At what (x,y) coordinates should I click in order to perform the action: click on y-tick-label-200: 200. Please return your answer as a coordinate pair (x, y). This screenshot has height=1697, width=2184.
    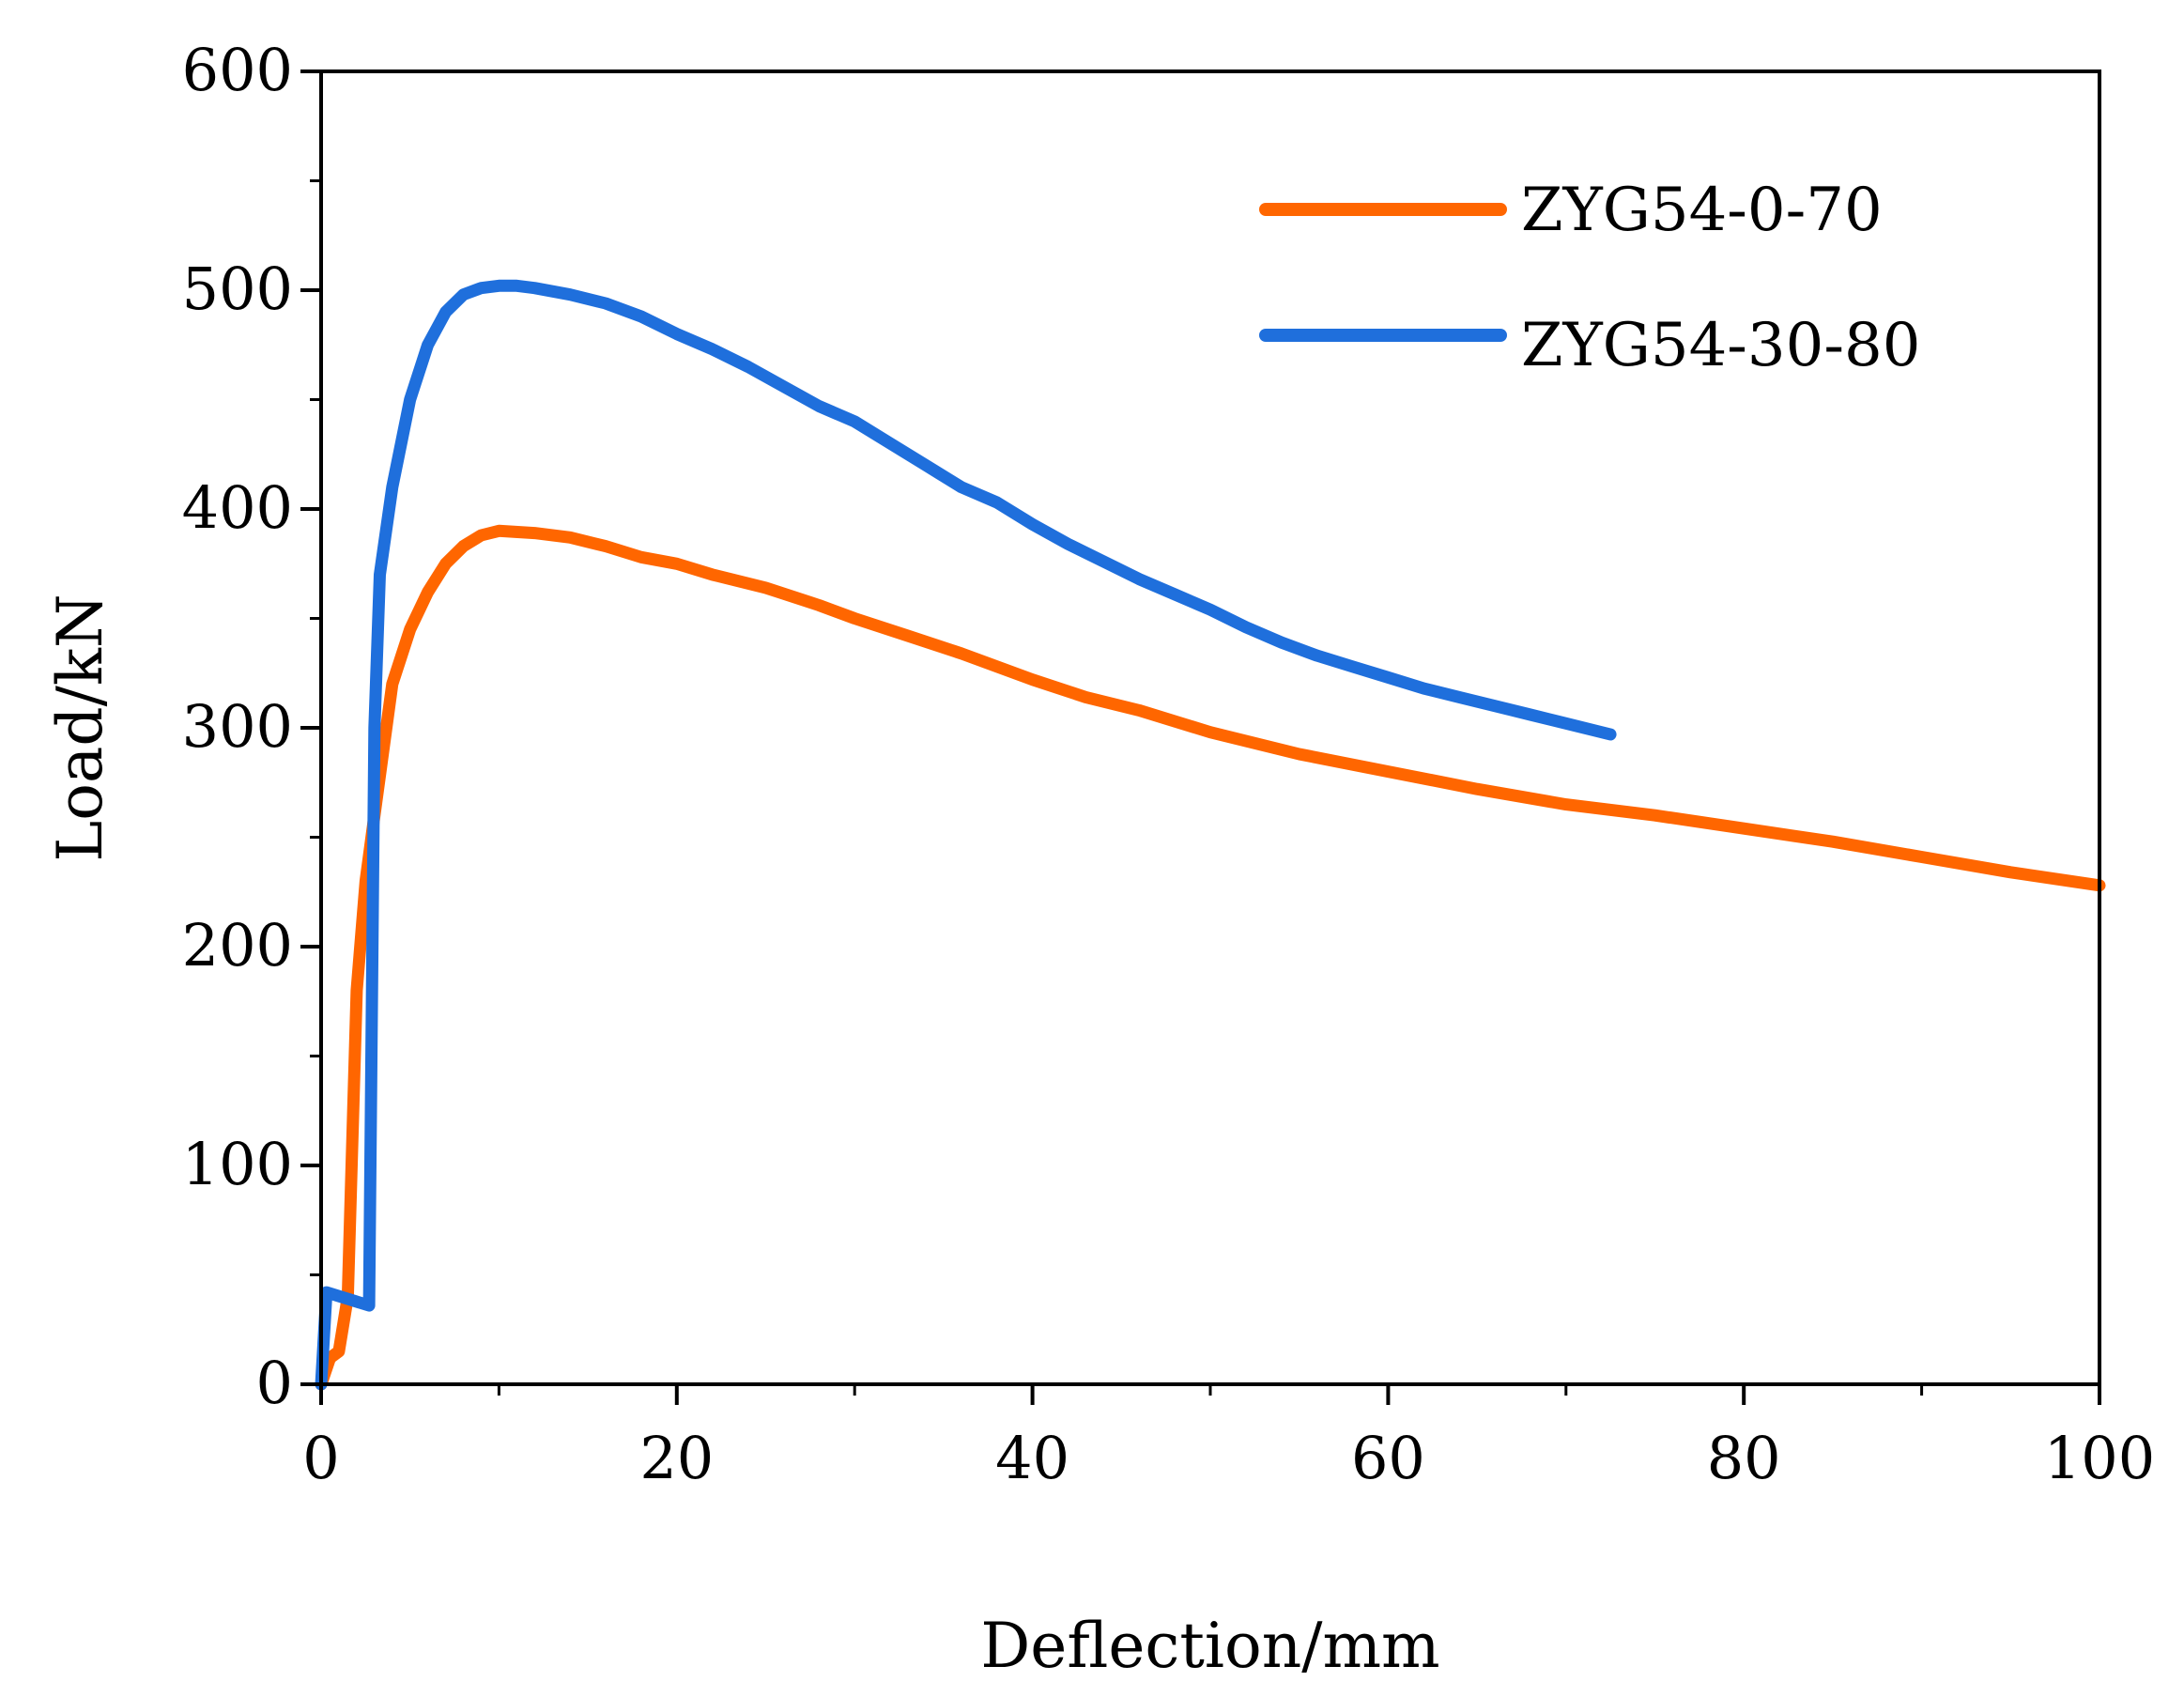
    Looking at the image, I should click on (237, 946).